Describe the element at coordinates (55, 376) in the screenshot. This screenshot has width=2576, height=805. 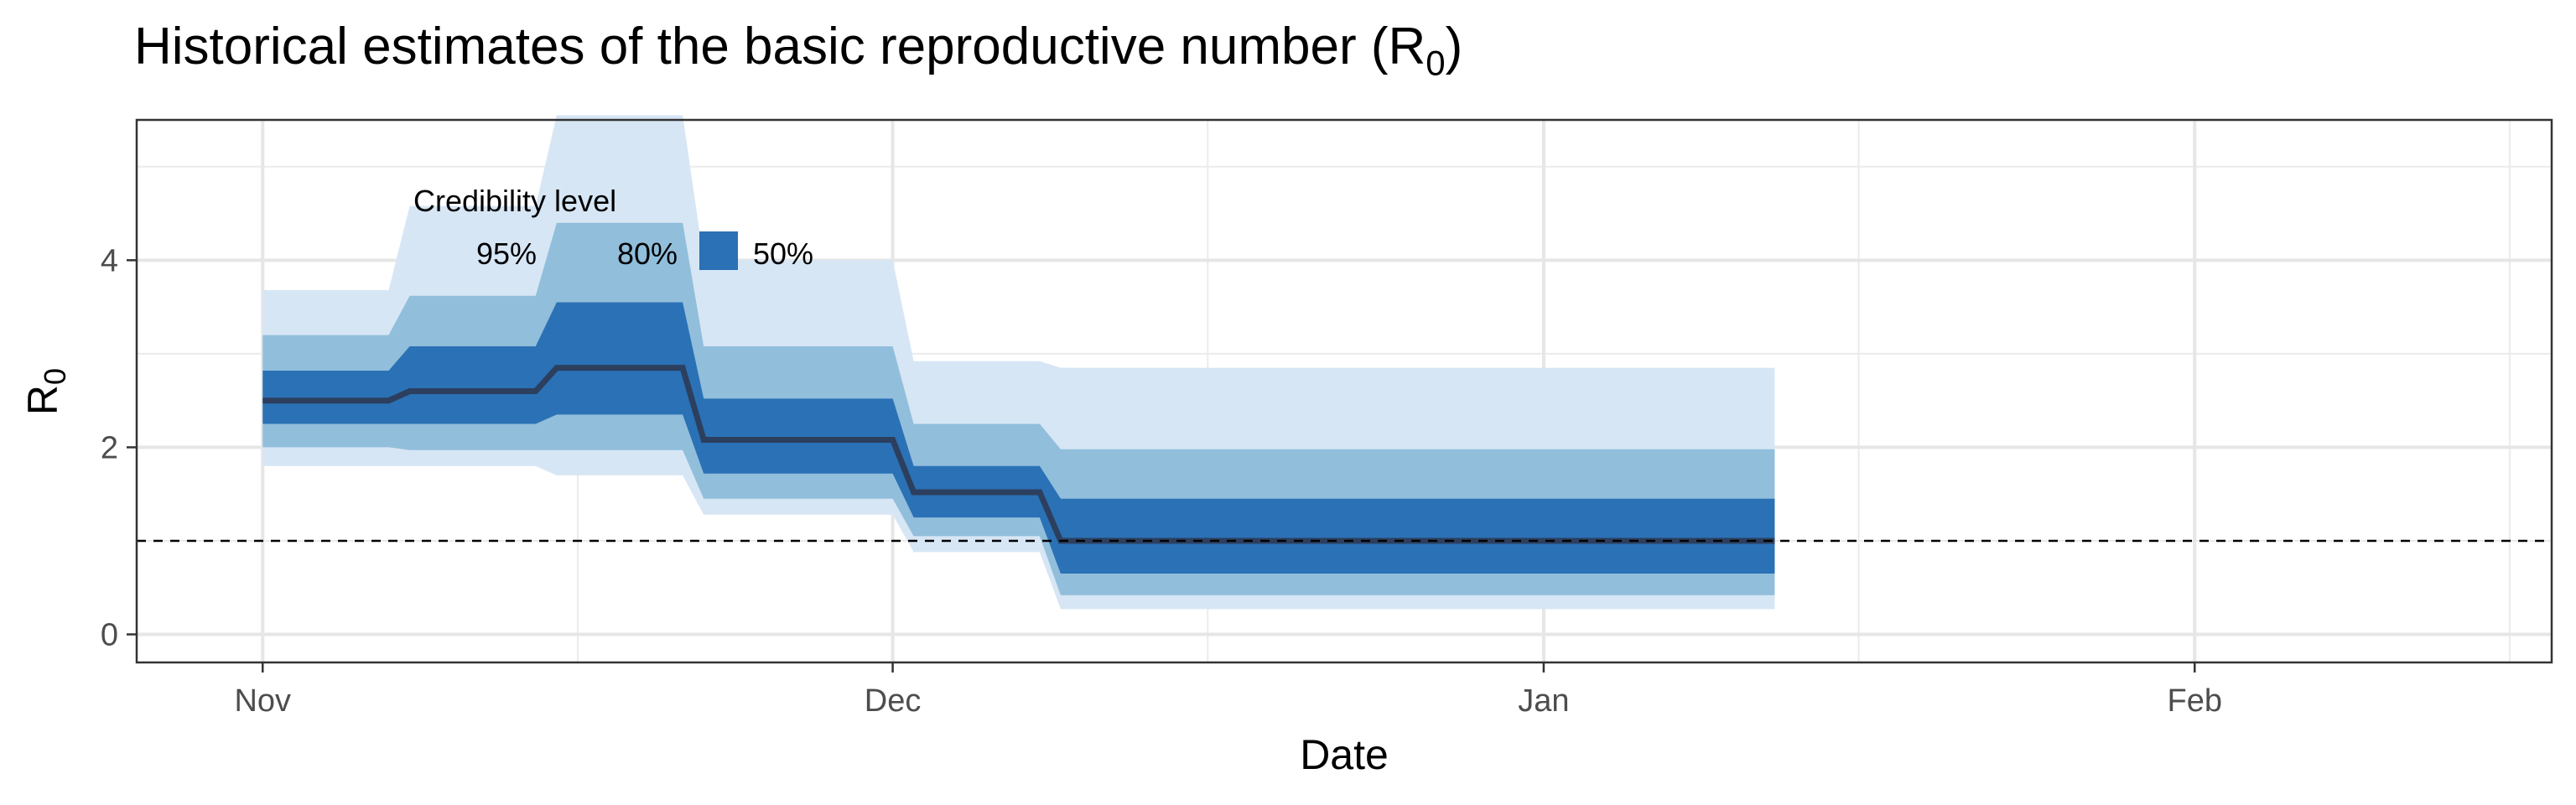
I see `y-axis-title-subscript: 0` at that location.